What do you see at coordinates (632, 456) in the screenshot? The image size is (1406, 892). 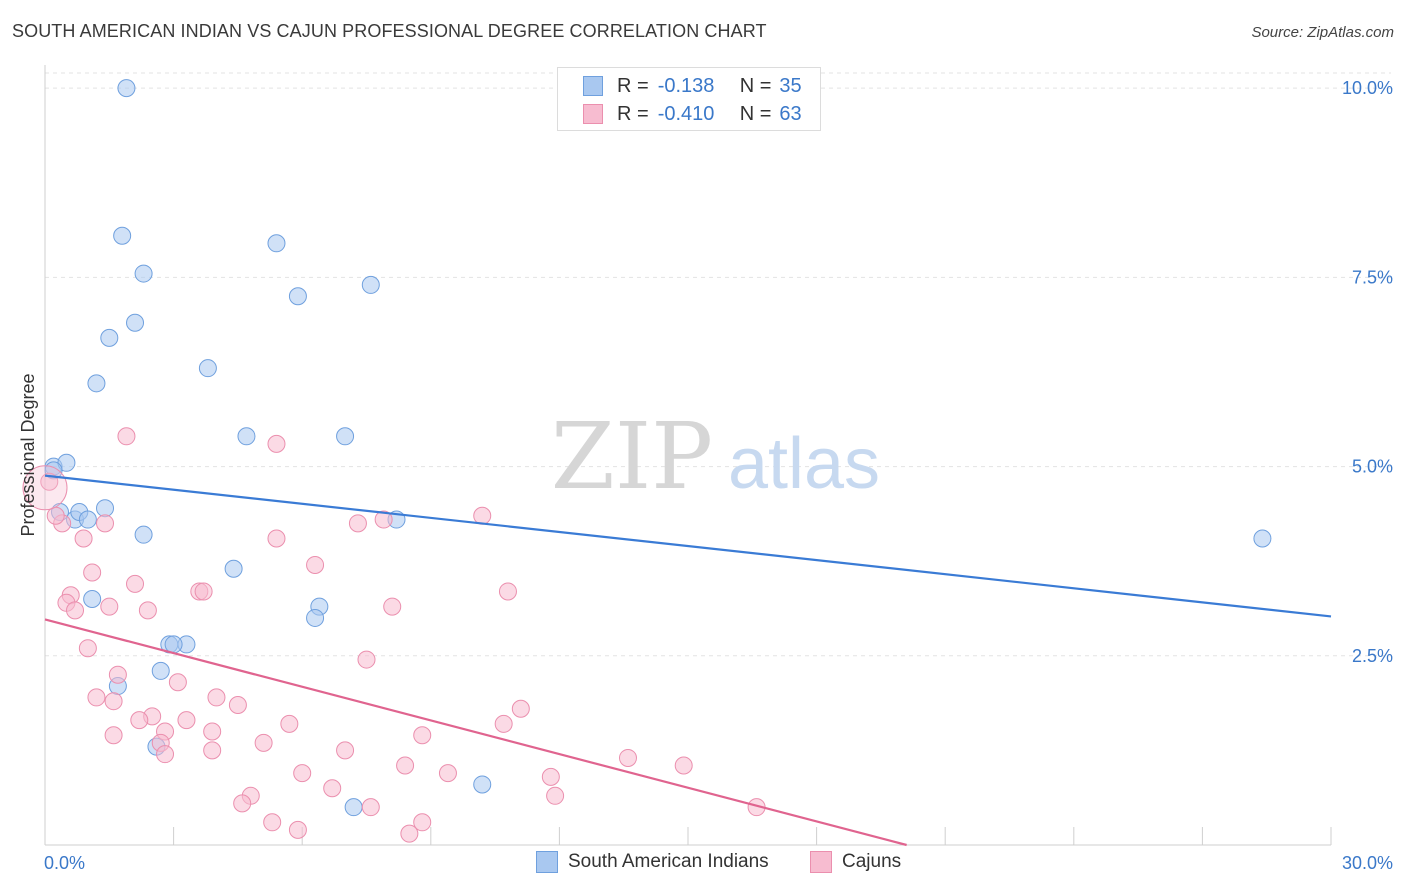 I see `watermark-zip: ZIP` at bounding box center [632, 456].